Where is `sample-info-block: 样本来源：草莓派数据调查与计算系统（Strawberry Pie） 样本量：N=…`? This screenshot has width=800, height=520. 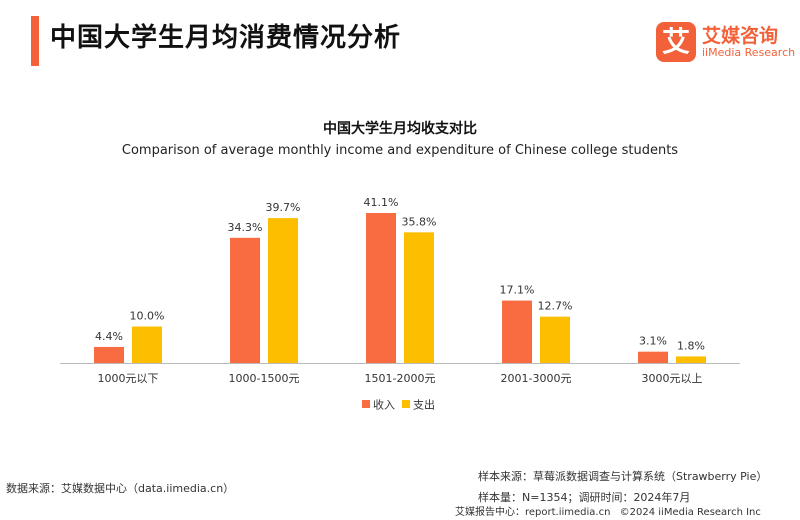 sample-info-block: 样本来源：草莓派数据调查与计算系统（Strawberry Pie） 样本量：N=… is located at coordinates (634, 487).